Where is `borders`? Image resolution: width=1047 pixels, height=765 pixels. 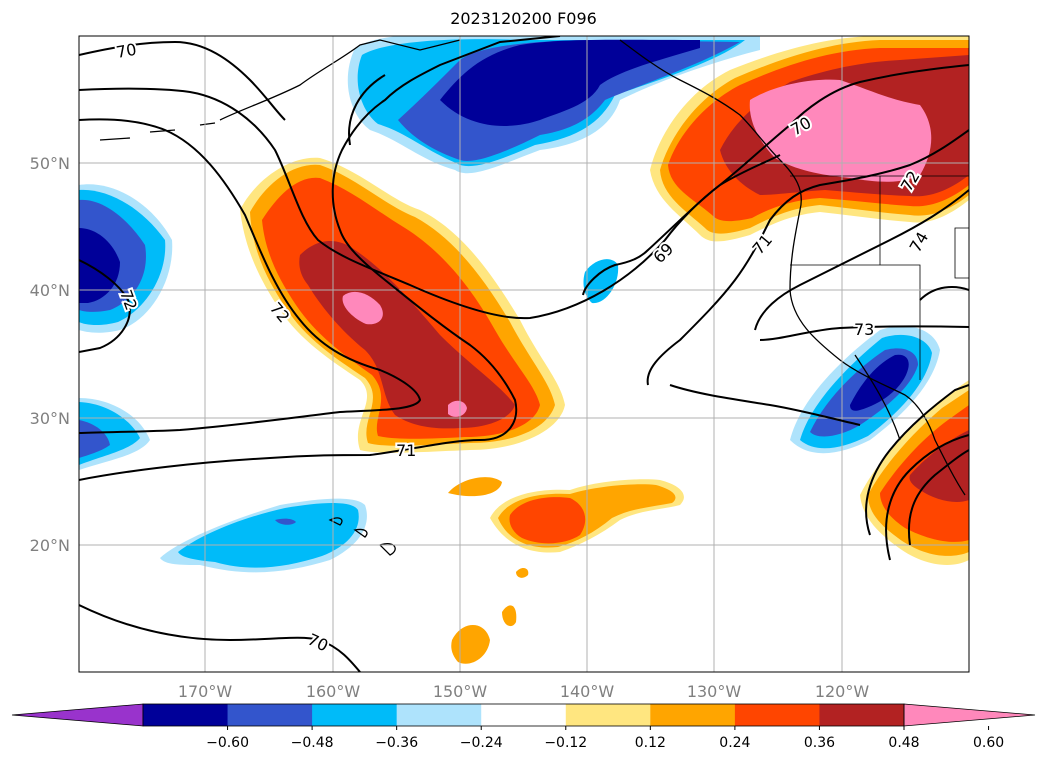
borders is located at coordinates (879, 277).